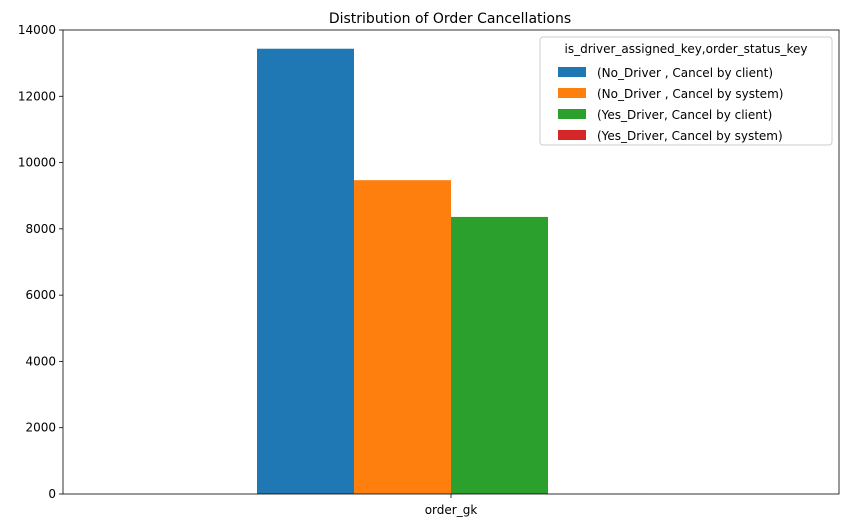 Image resolution: width=848 pixels, height=528 pixels. Describe the element at coordinates (685, 73) in the screenshot. I see `legend-label-0: (No_Driver , Cancel by client)` at that location.